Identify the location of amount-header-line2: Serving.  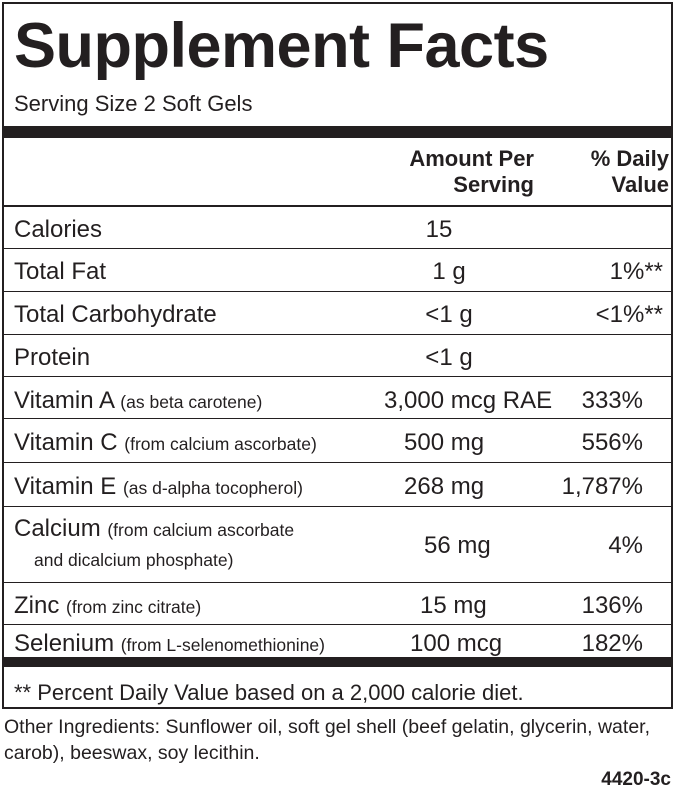
(493, 184).